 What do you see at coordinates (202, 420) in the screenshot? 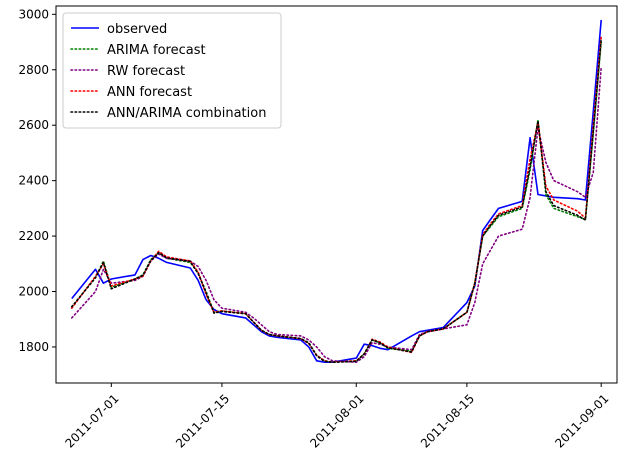
I see `x-tick-label: 2011-07-15` at bounding box center [202, 420].